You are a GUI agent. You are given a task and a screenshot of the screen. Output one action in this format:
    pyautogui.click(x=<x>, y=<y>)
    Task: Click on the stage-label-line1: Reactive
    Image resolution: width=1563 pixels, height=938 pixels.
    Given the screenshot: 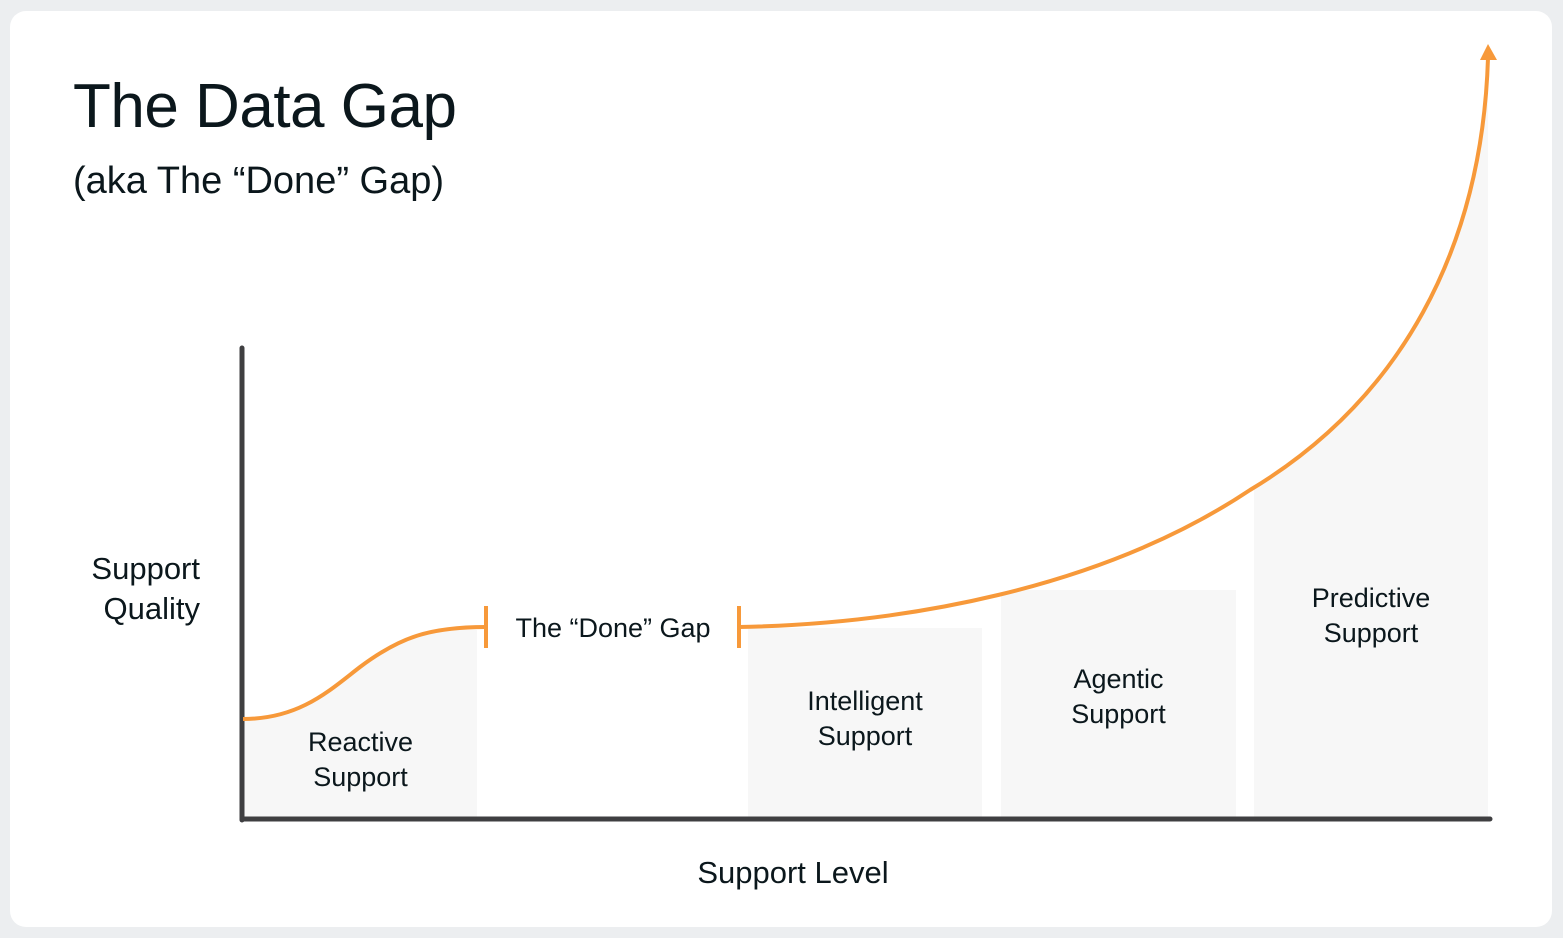 What is the action you would take?
    pyautogui.click(x=360, y=742)
    